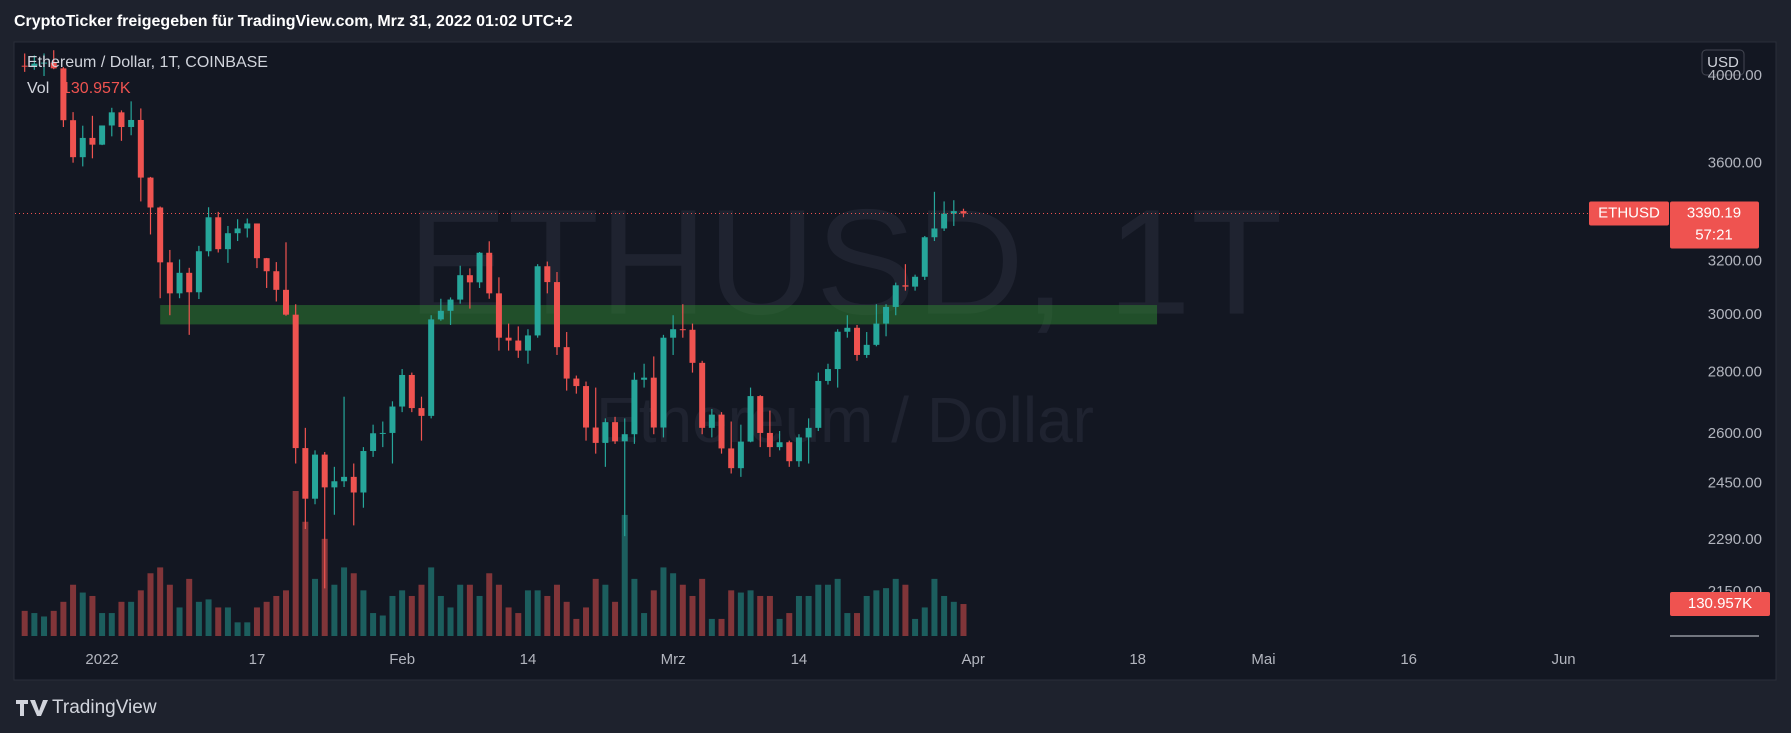  I want to click on volume-badge, so click(1720, 604).